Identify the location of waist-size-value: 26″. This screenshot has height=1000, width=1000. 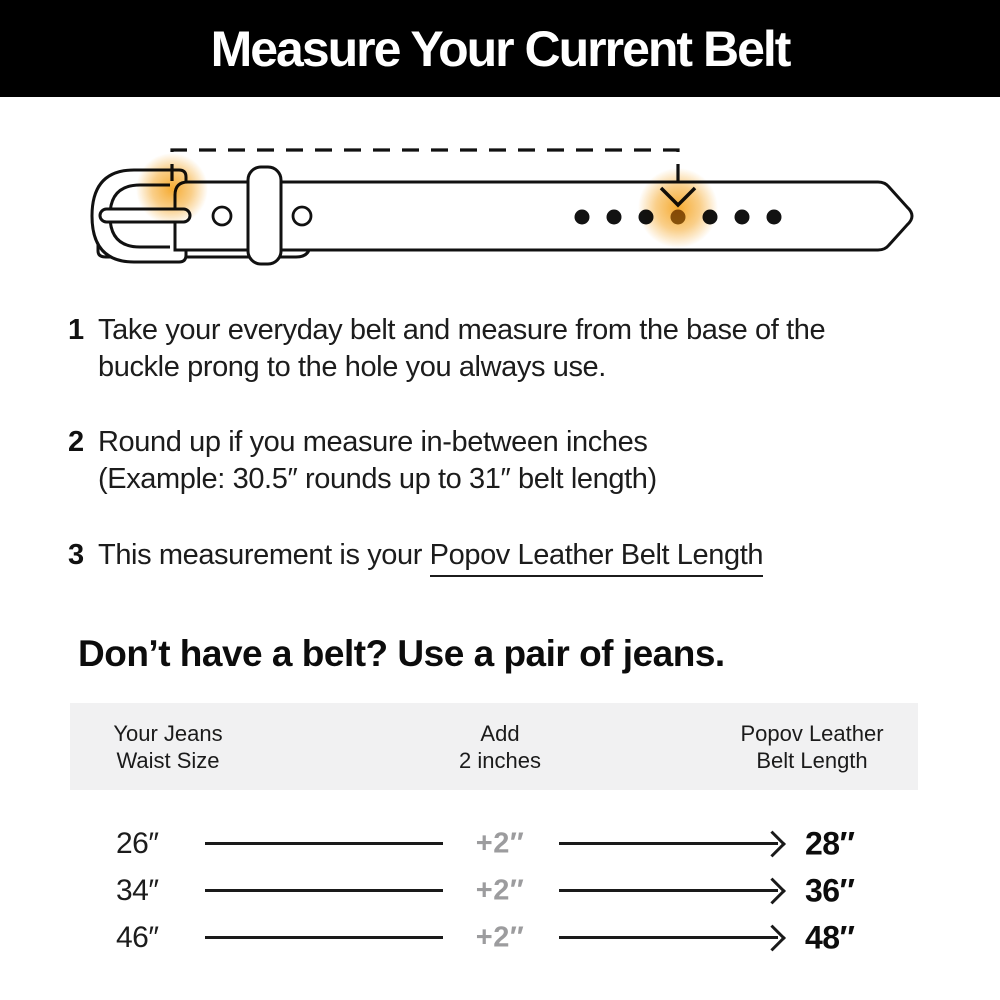
(137, 843).